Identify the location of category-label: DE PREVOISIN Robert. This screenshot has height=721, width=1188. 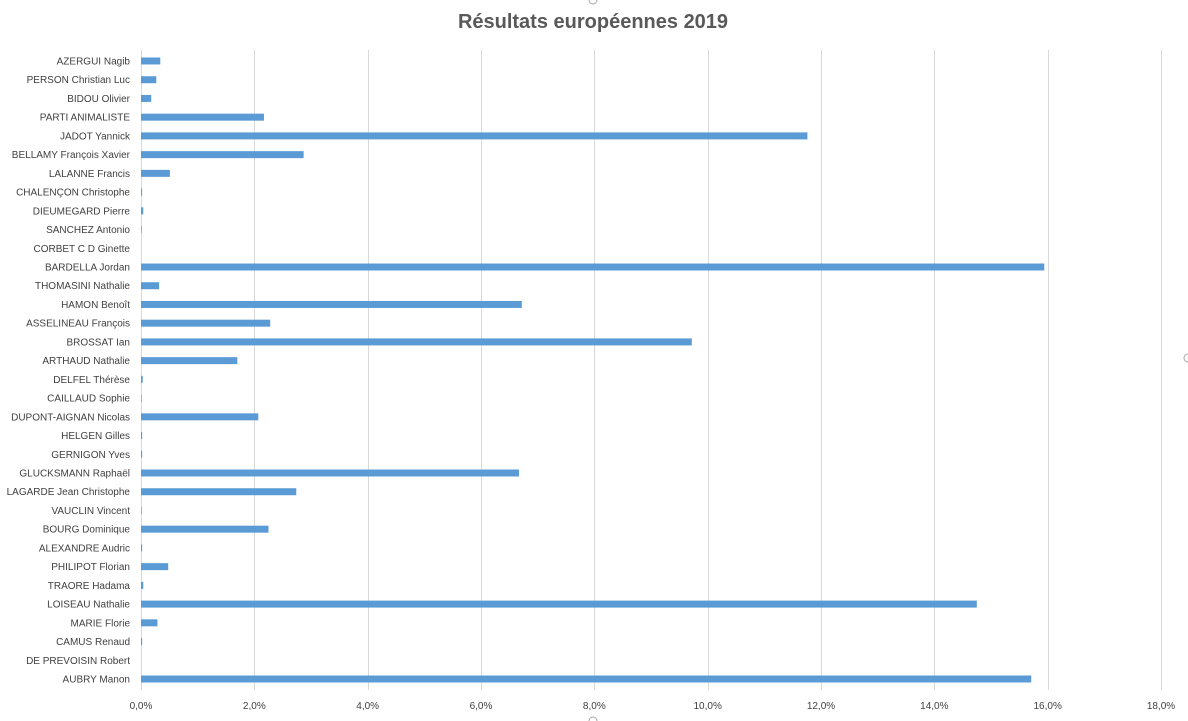
(78, 661).